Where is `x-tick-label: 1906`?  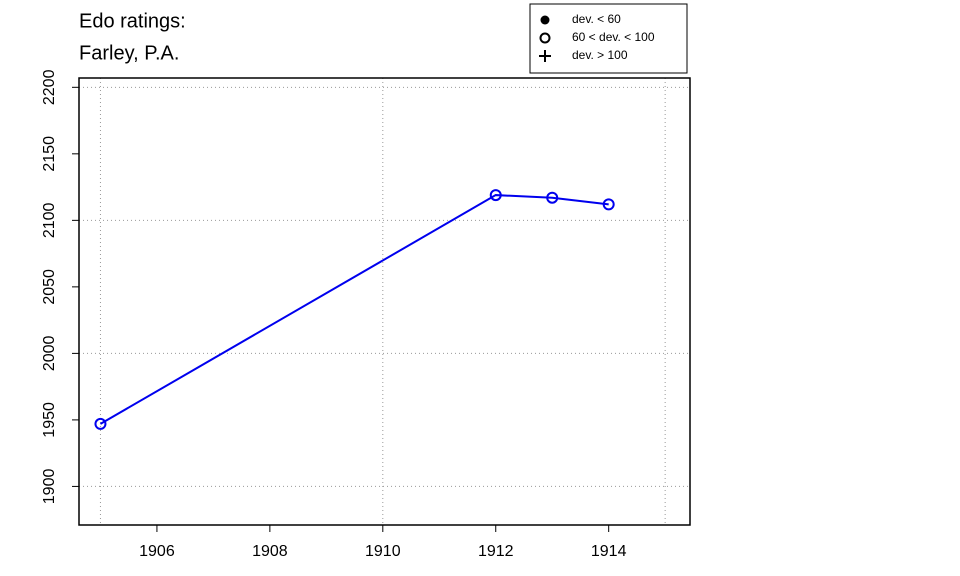
x-tick-label: 1906 is located at coordinates (157, 551).